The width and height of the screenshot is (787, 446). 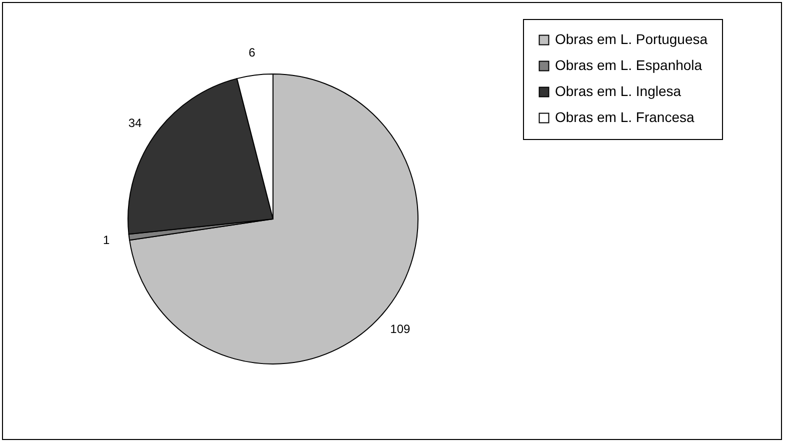 I want to click on legend-label: Obras em L. Portuguesa, so click(x=631, y=39).